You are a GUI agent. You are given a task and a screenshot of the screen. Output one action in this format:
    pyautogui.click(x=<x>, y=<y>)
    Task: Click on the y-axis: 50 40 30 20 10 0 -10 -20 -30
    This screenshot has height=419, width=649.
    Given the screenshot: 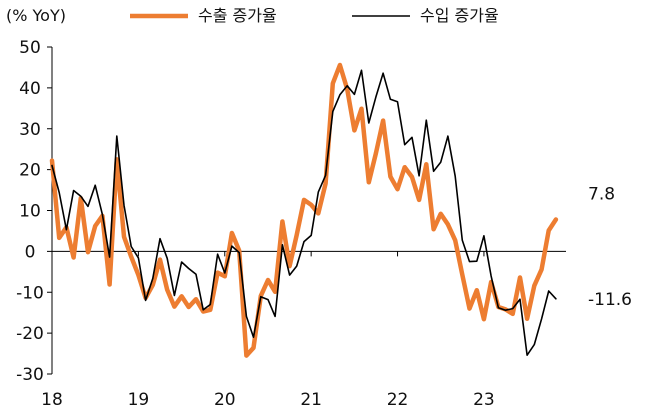 What is the action you would take?
    pyautogui.click(x=34, y=211)
    